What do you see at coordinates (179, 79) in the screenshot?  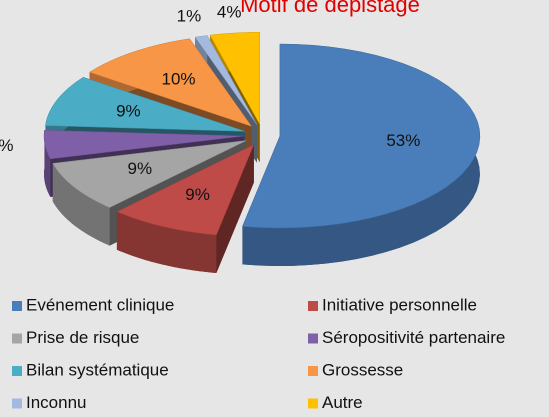 I see `data-label: 10%` at bounding box center [179, 79].